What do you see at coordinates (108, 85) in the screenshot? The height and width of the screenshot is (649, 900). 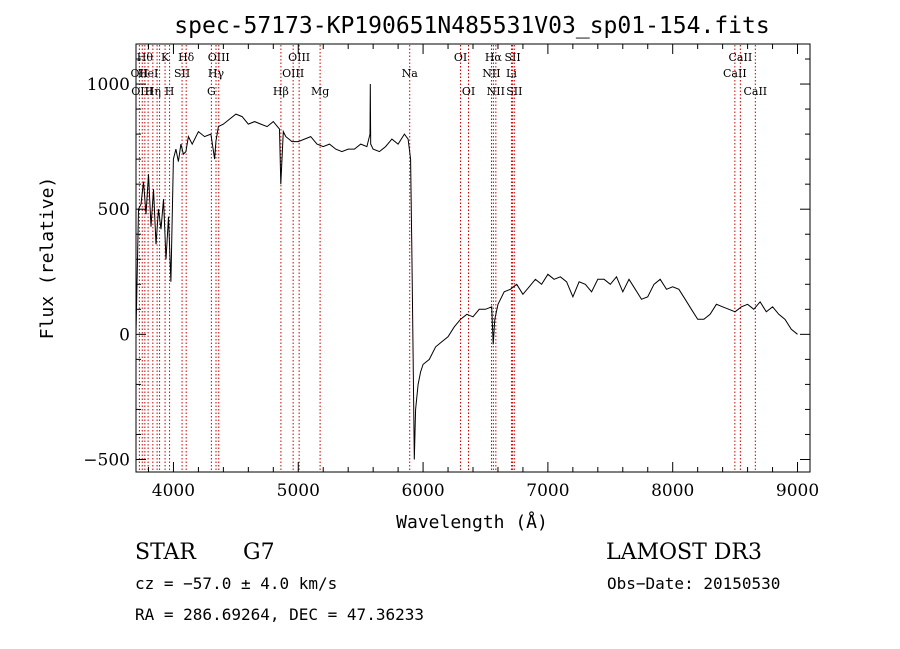 I see `y-tick-label: 1000` at bounding box center [108, 85].